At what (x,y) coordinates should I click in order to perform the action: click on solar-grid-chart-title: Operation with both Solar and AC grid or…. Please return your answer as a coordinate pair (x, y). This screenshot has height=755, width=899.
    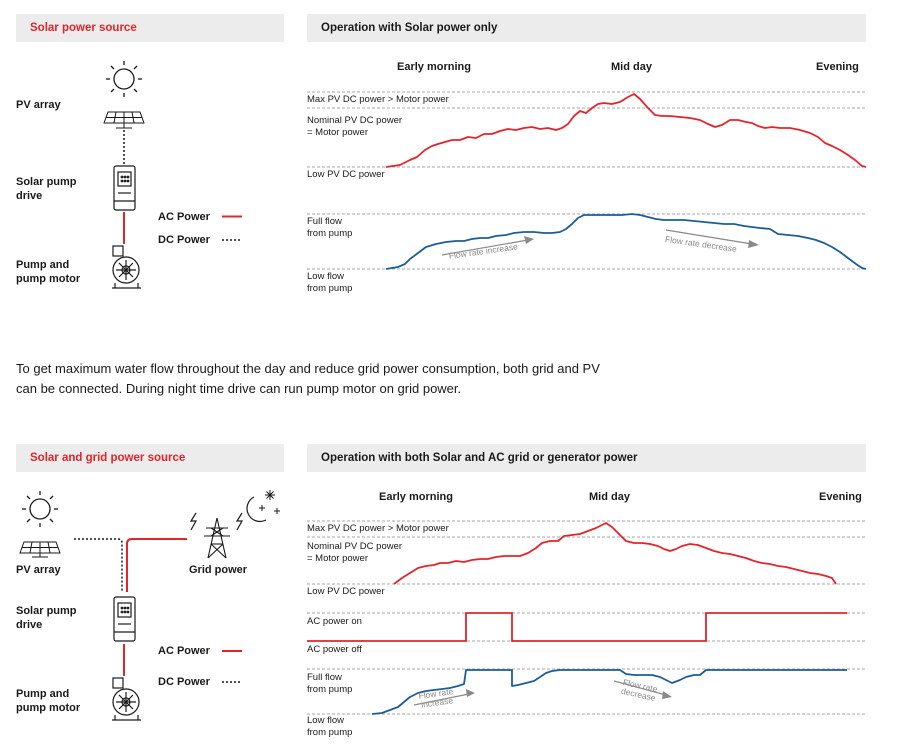
    Looking at the image, I should click on (479, 458).